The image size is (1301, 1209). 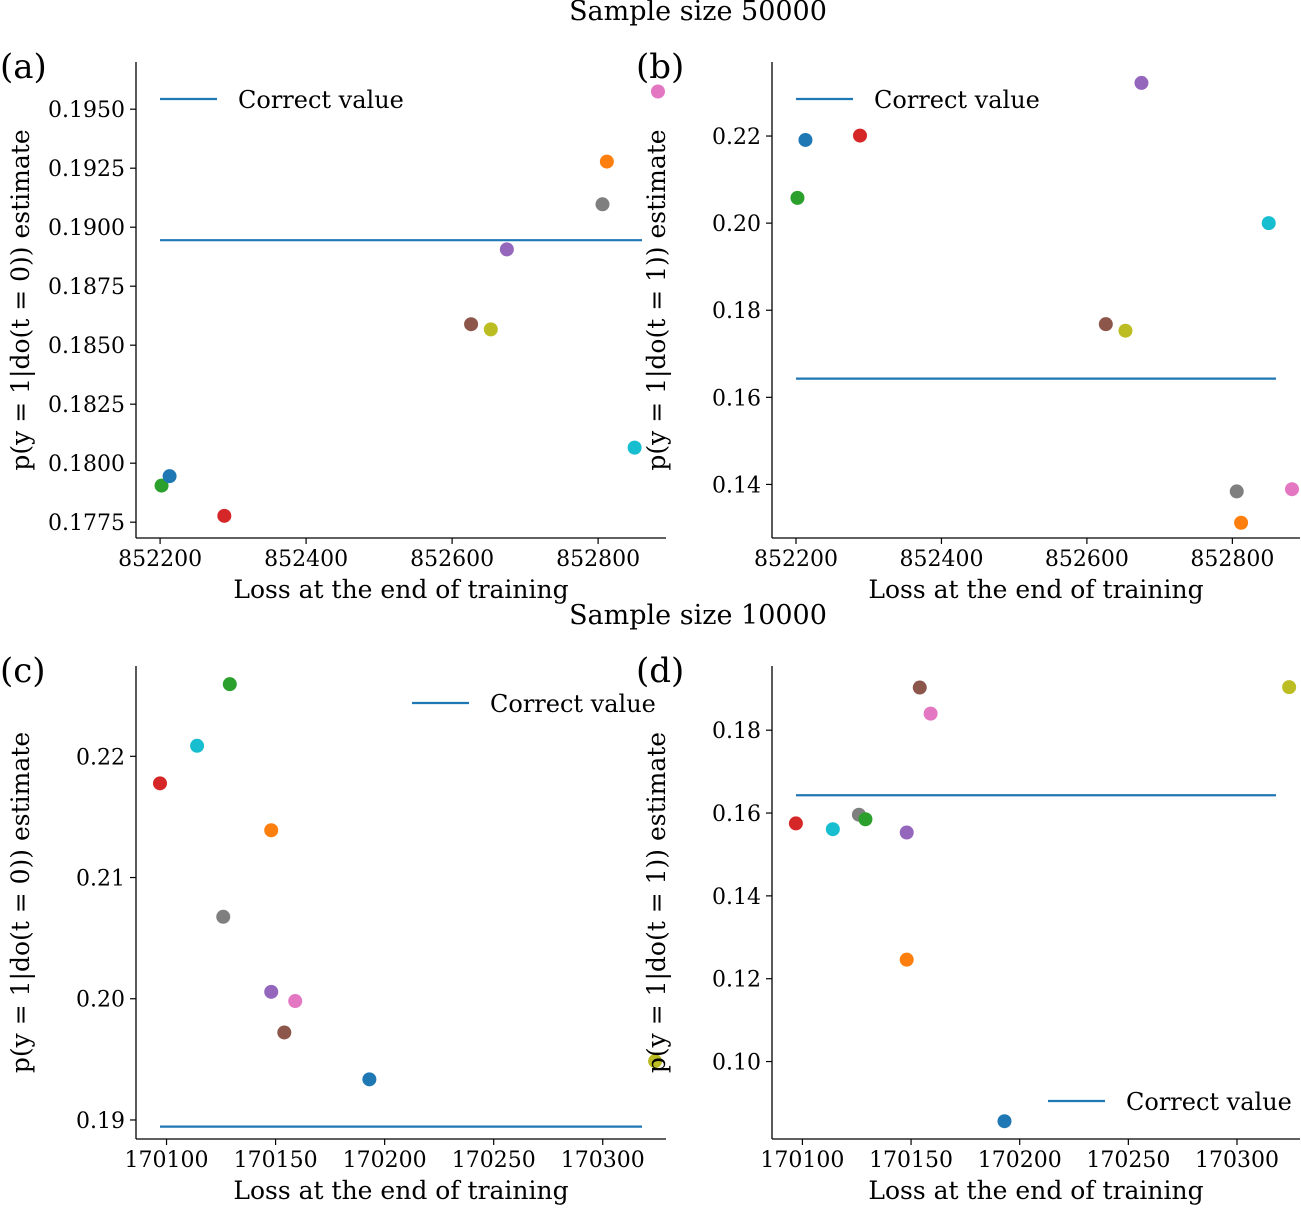 What do you see at coordinates (86, 110) in the screenshot?
I see `y-tick-label: 0.1950` at bounding box center [86, 110].